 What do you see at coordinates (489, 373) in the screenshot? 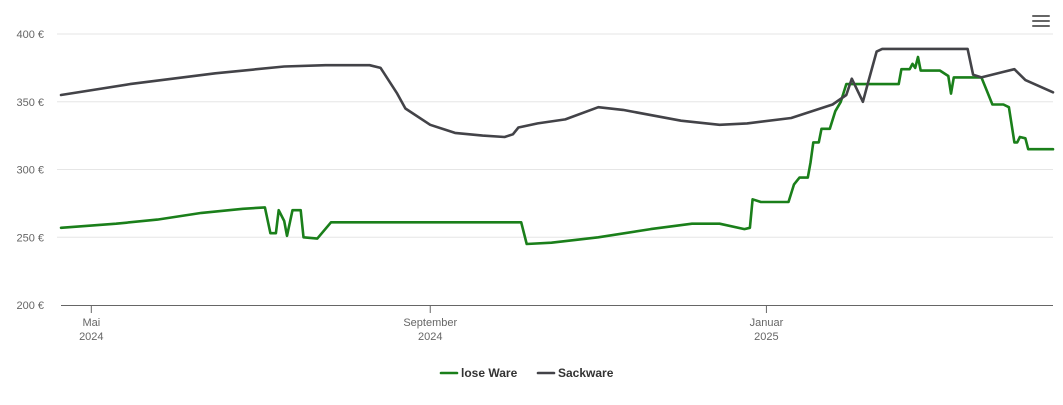
I see `legend-label-lose-ware: lose Ware` at bounding box center [489, 373].